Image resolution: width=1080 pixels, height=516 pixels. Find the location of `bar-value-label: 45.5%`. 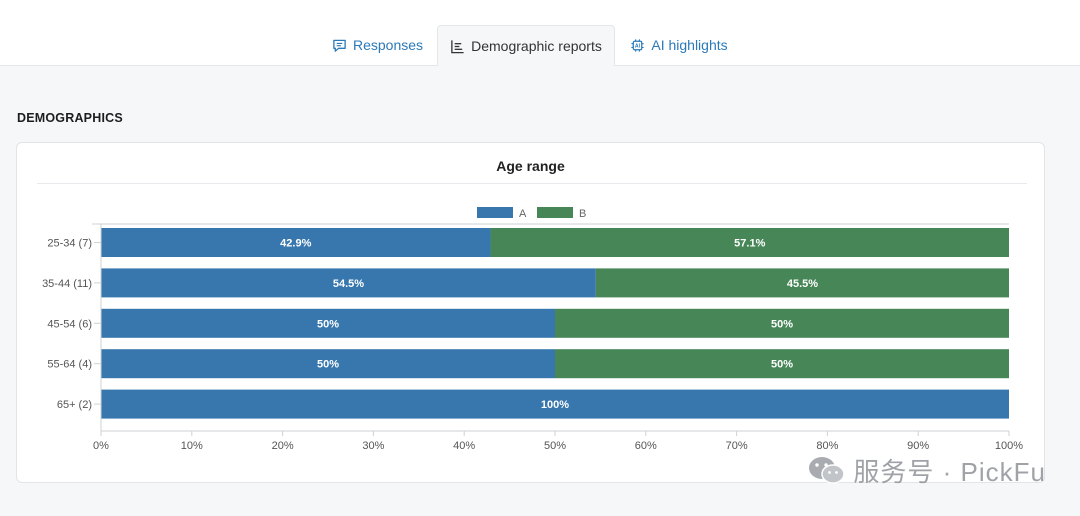

bar-value-label: 45.5% is located at coordinates (802, 284).